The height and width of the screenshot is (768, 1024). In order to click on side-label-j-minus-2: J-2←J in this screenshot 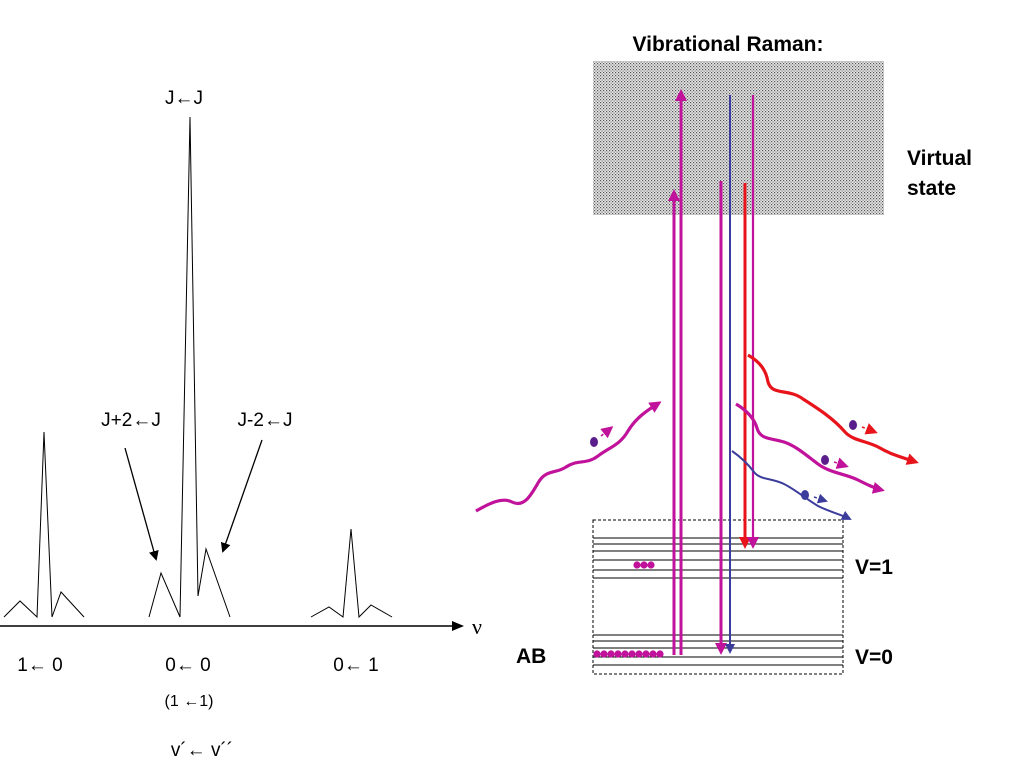, I will do `click(265, 420)`.